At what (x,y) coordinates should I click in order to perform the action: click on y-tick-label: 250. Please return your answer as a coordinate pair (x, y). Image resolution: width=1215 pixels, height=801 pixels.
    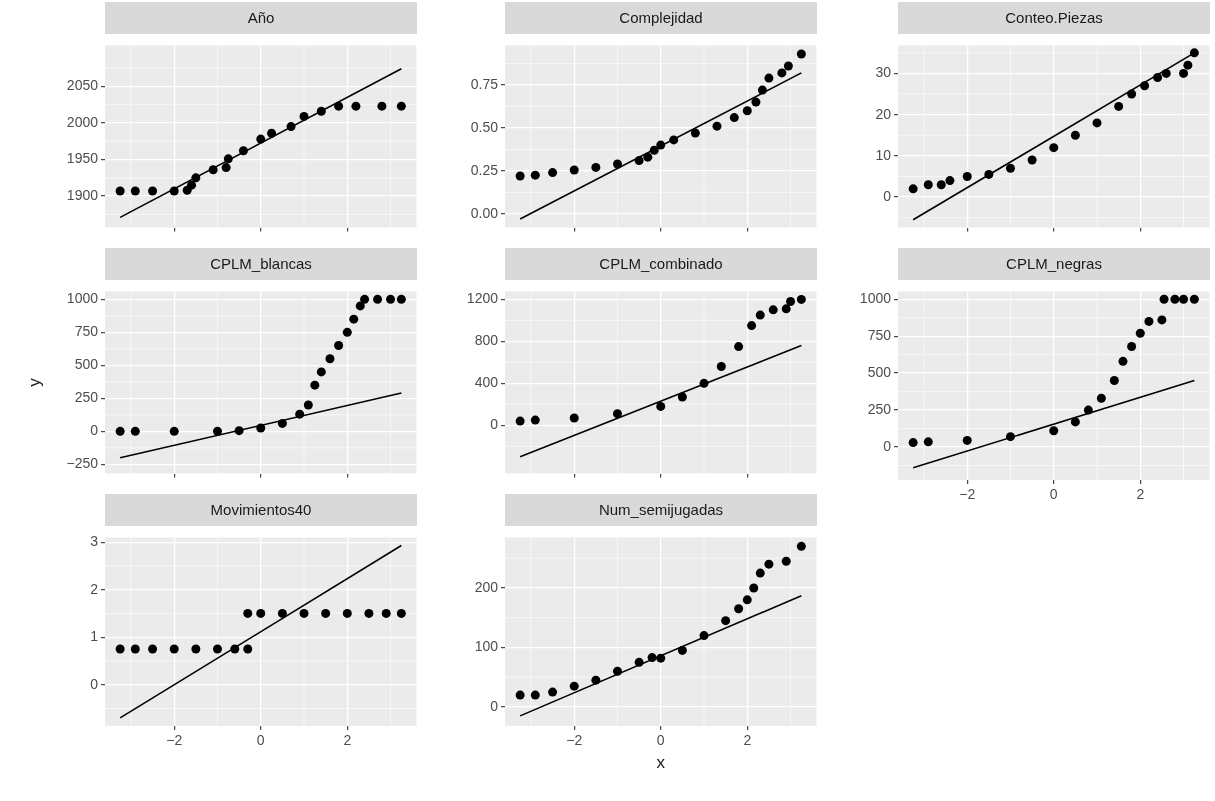
    Looking at the image, I should click on (879, 408).